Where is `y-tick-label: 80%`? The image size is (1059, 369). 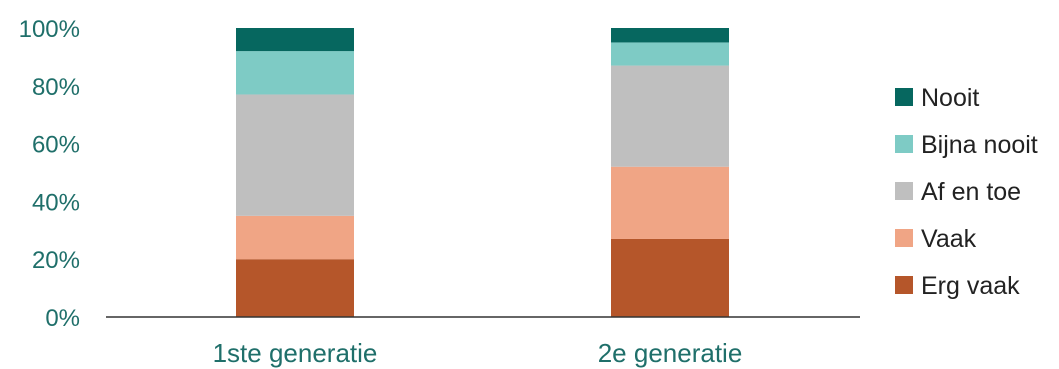
y-tick-label: 80% is located at coordinates (56, 87).